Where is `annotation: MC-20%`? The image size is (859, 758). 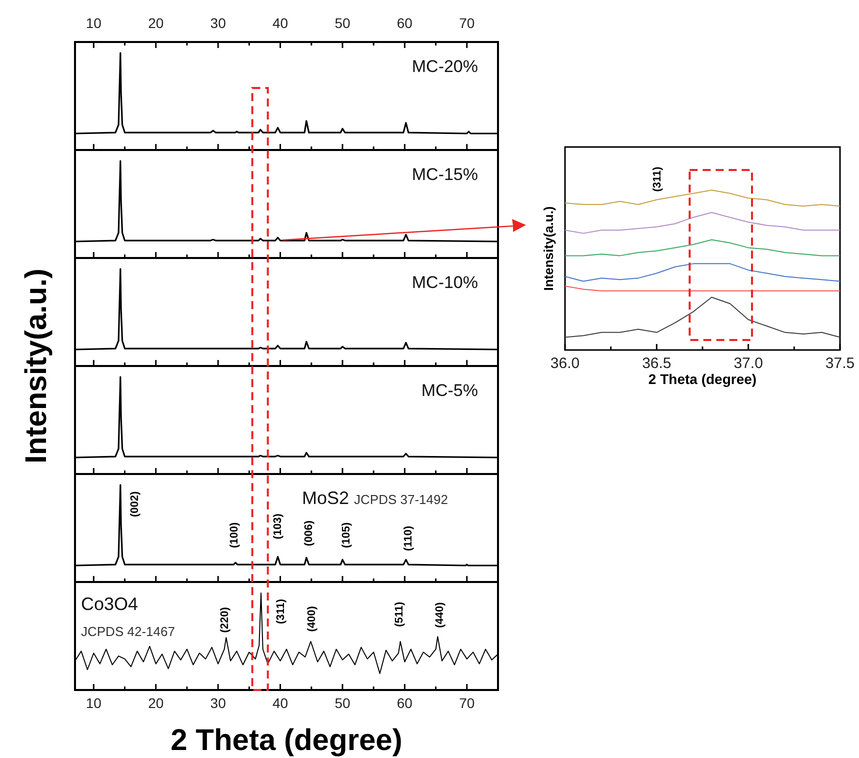 annotation: MC-20% is located at coordinates (445, 66).